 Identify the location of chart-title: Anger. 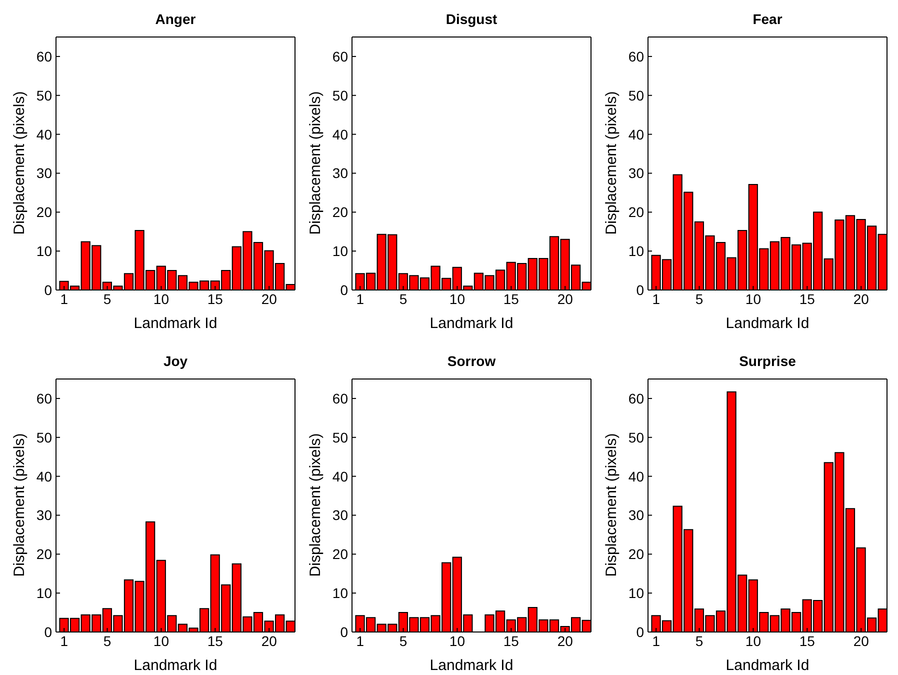
(175, 19).